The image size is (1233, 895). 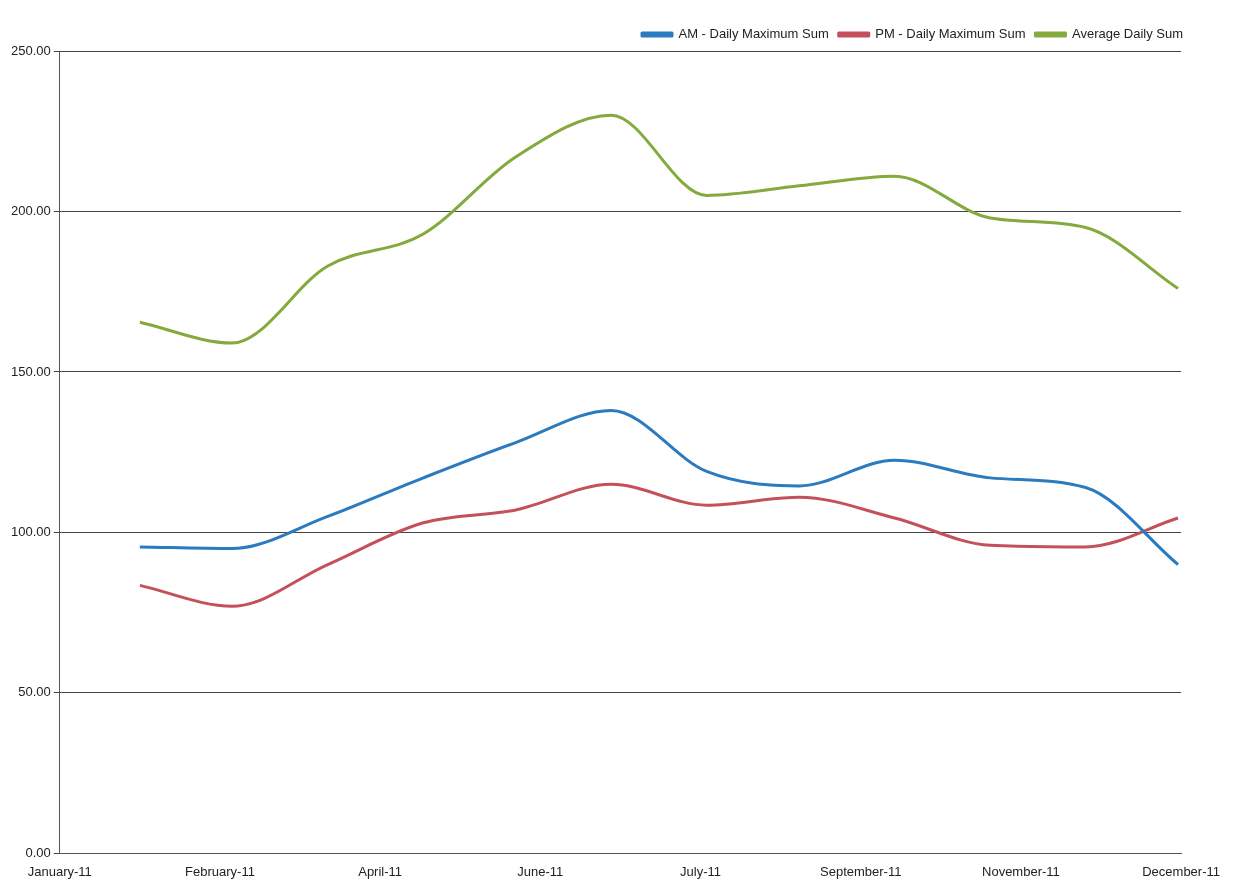 What do you see at coordinates (753, 34) in the screenshot?
I see `legend-label: AM - Daily Maximum Sum` at bounding box center [753, 34].